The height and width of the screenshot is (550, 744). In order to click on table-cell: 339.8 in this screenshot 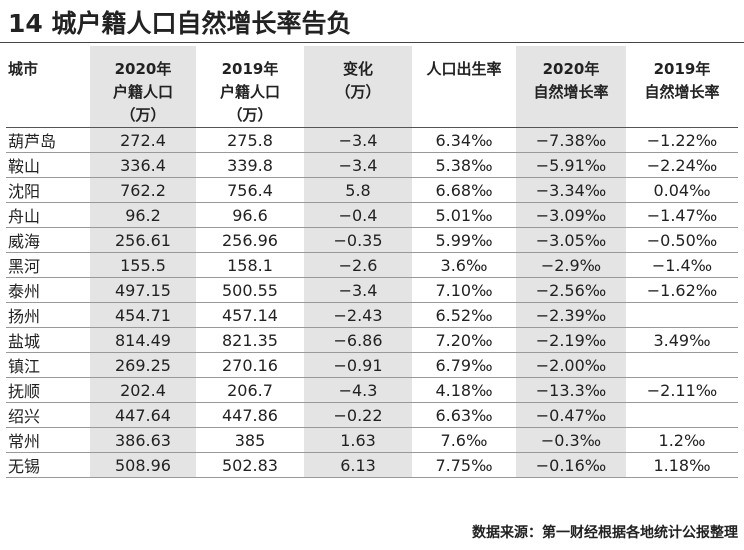, I will do `click(250, 165)`.